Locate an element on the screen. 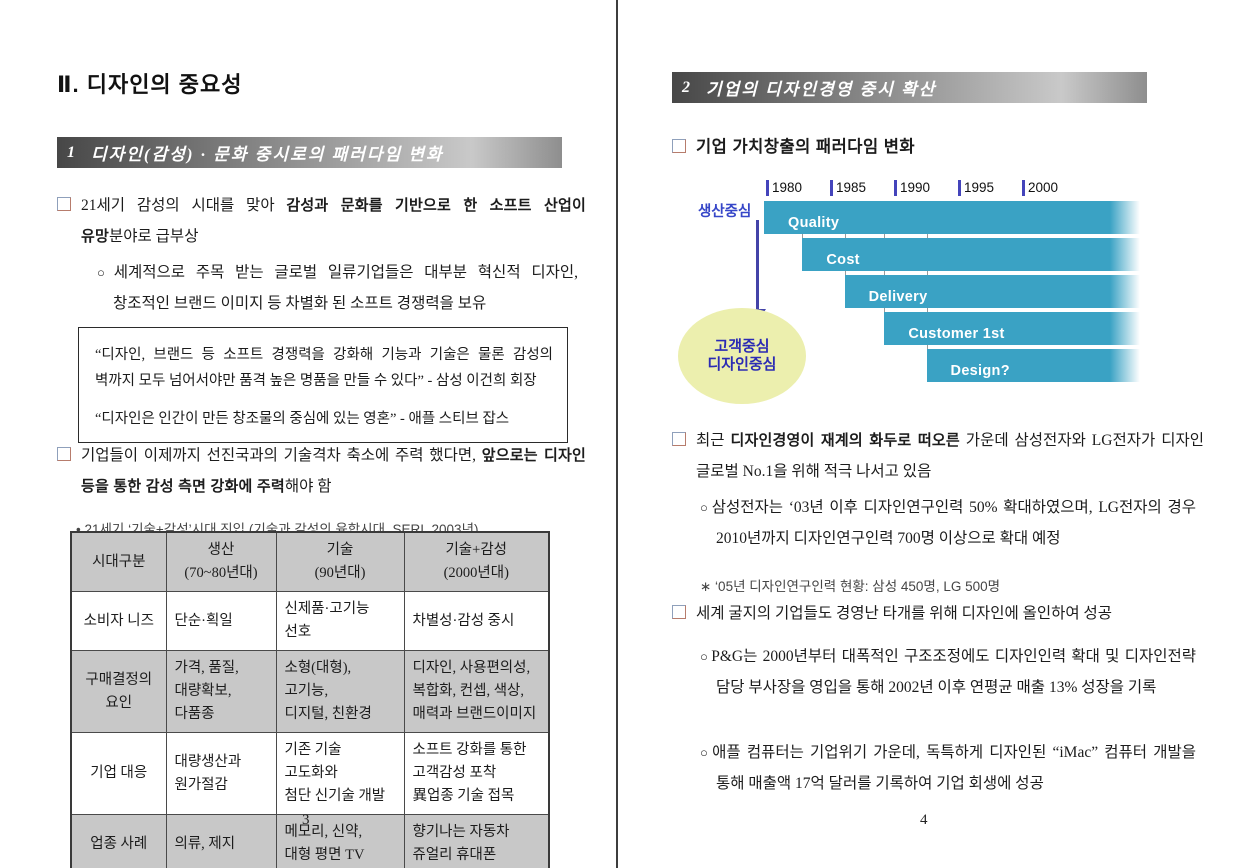 The height and width of the screenshot is (868, 1233). down-arrow-icon is located at coordinates (757, 265).